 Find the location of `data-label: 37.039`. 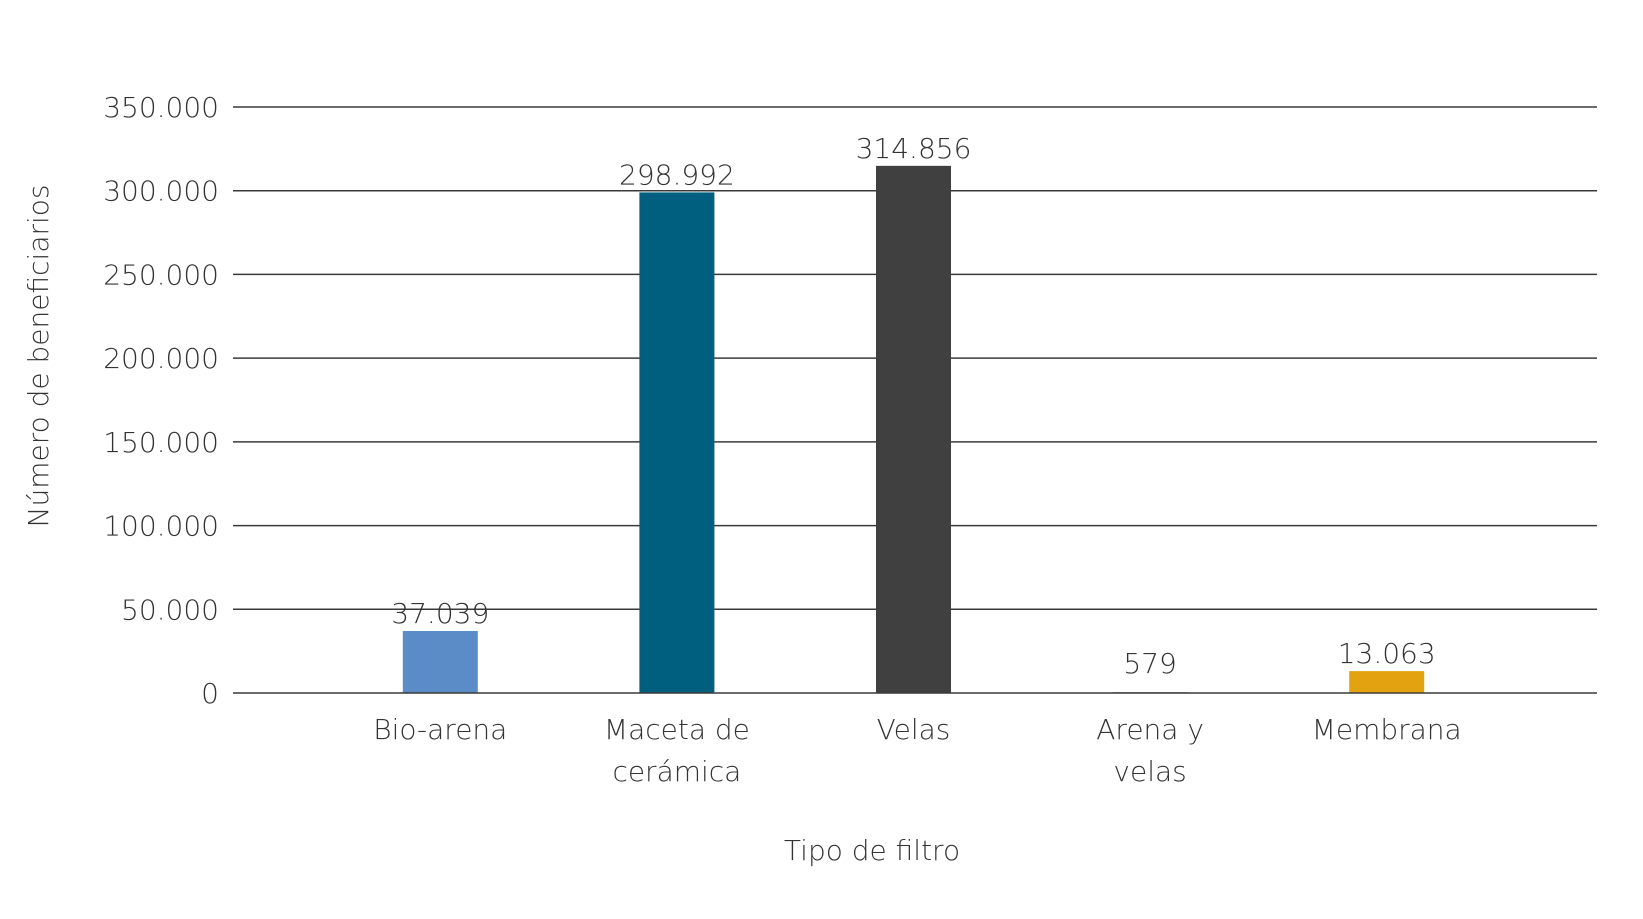

data-label: 37.039 is located at coordinates (440, 613).